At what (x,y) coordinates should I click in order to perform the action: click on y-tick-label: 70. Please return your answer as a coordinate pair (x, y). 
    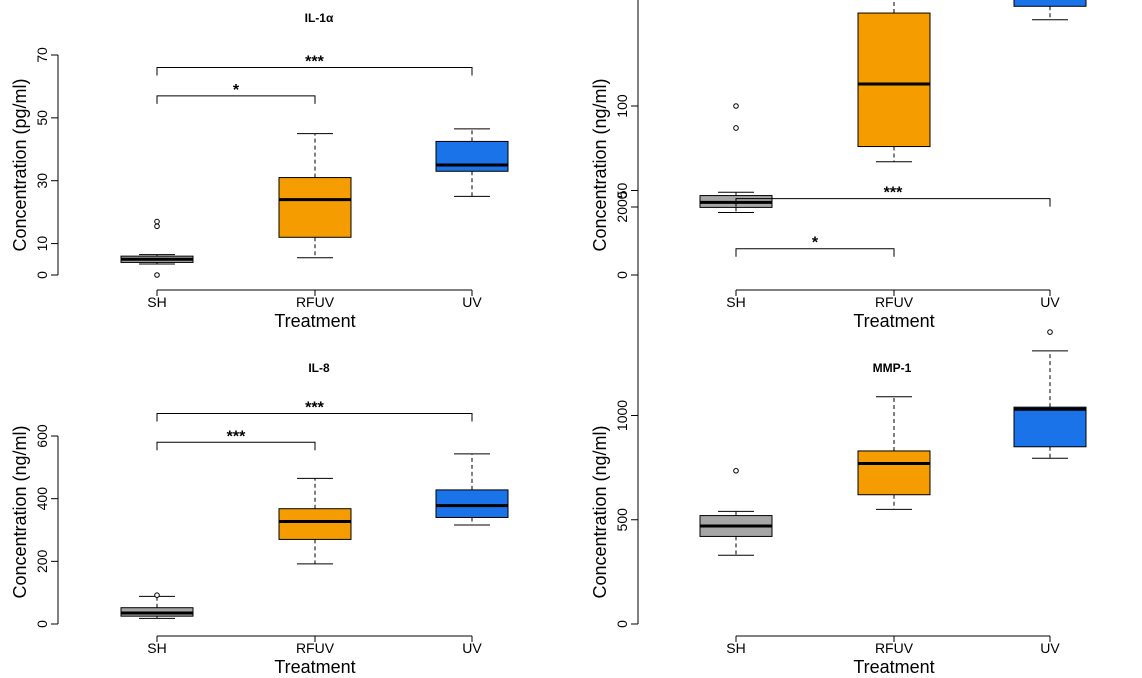
    Looking at the image, I should click on (42, 55).